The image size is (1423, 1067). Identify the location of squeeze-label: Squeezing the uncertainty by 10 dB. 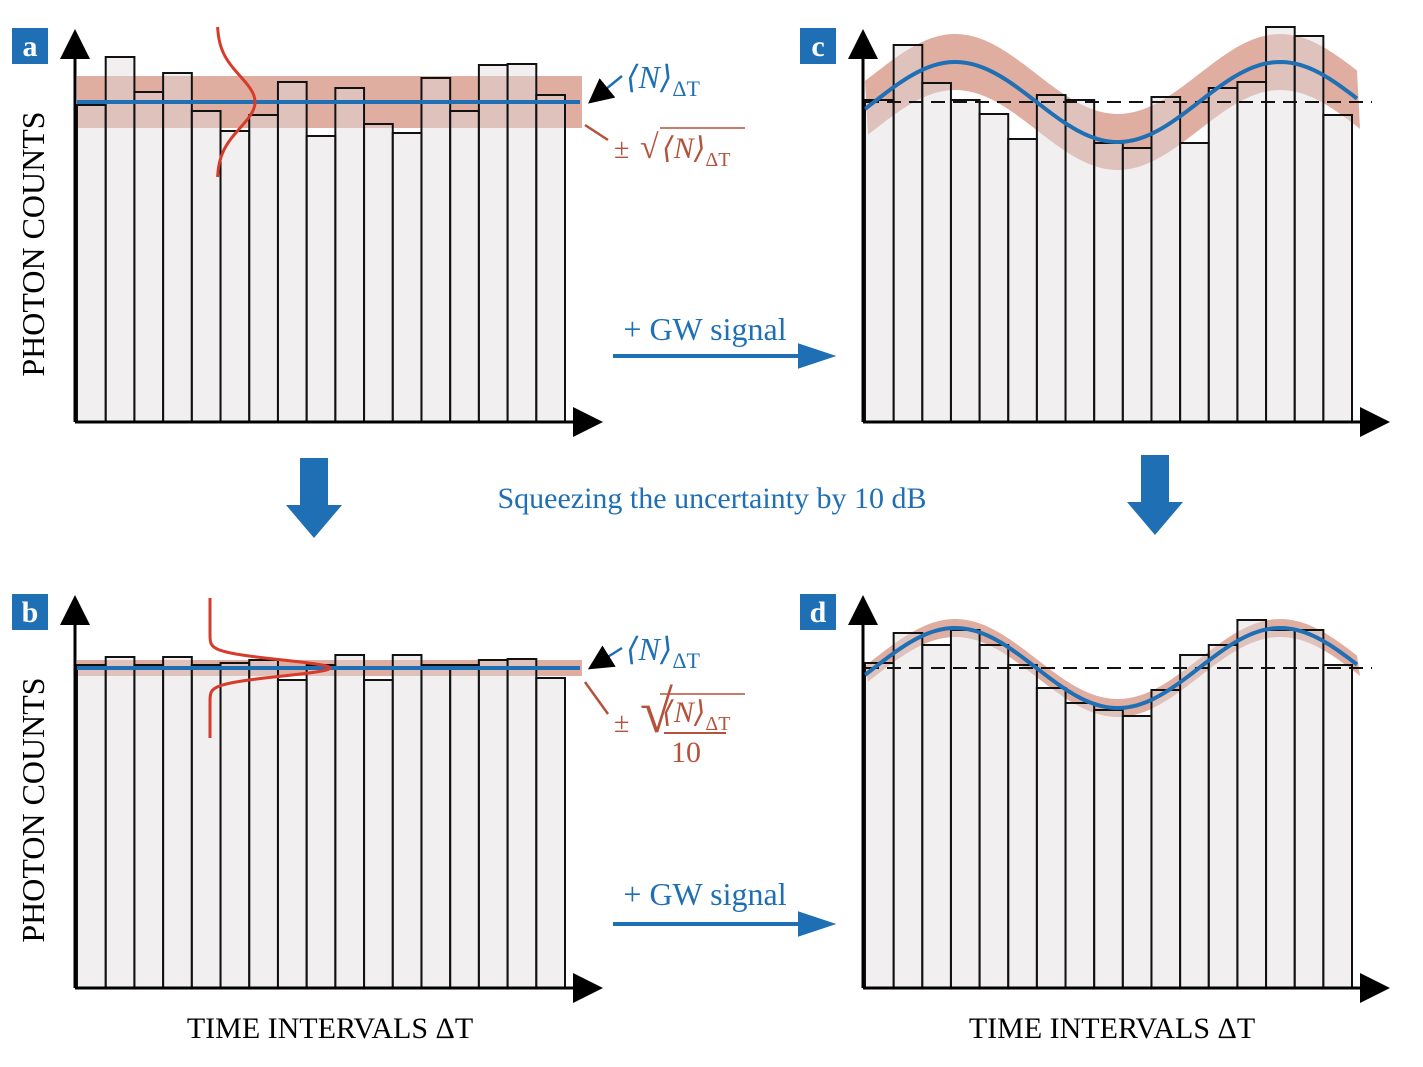
(711, 498).